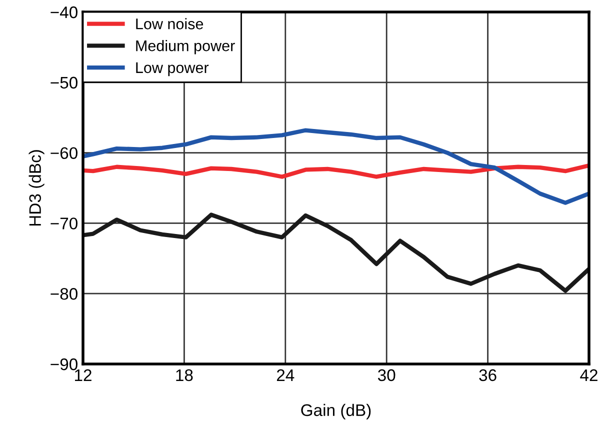 The width and height of the screenshot is (601, 434). What do you see at coordinates (172, 69) in the screenshot?
I see `legend-label: Low power` at bounding box center [172, 69].